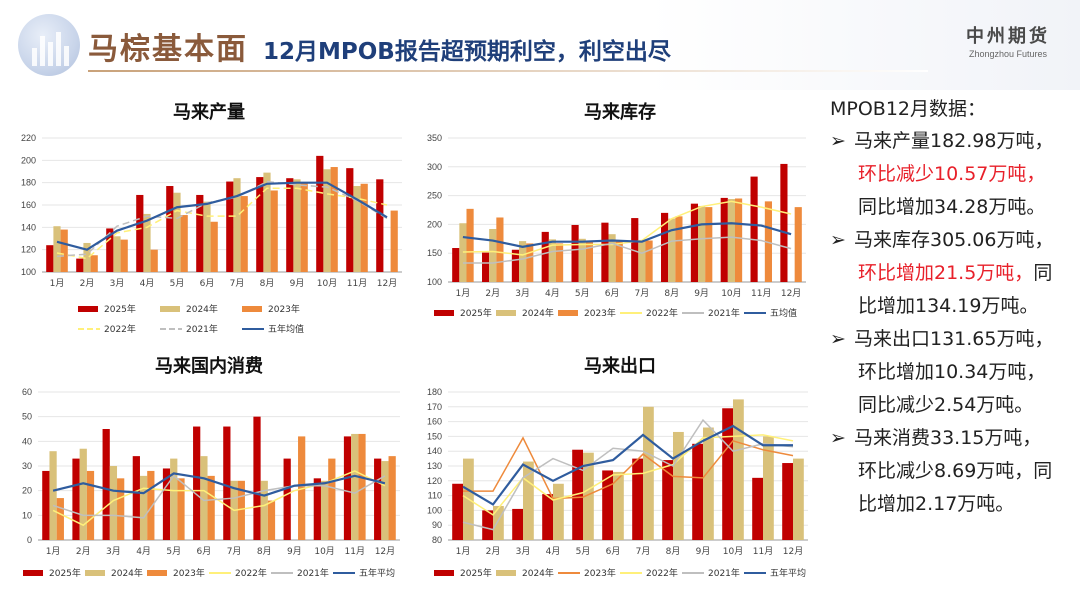 This screenshot has height=608, width=1080. What do you see at coordinates (437, 525) in the screenshot?
I see `y-tick-label: 90` at bounding box center [437, 525].